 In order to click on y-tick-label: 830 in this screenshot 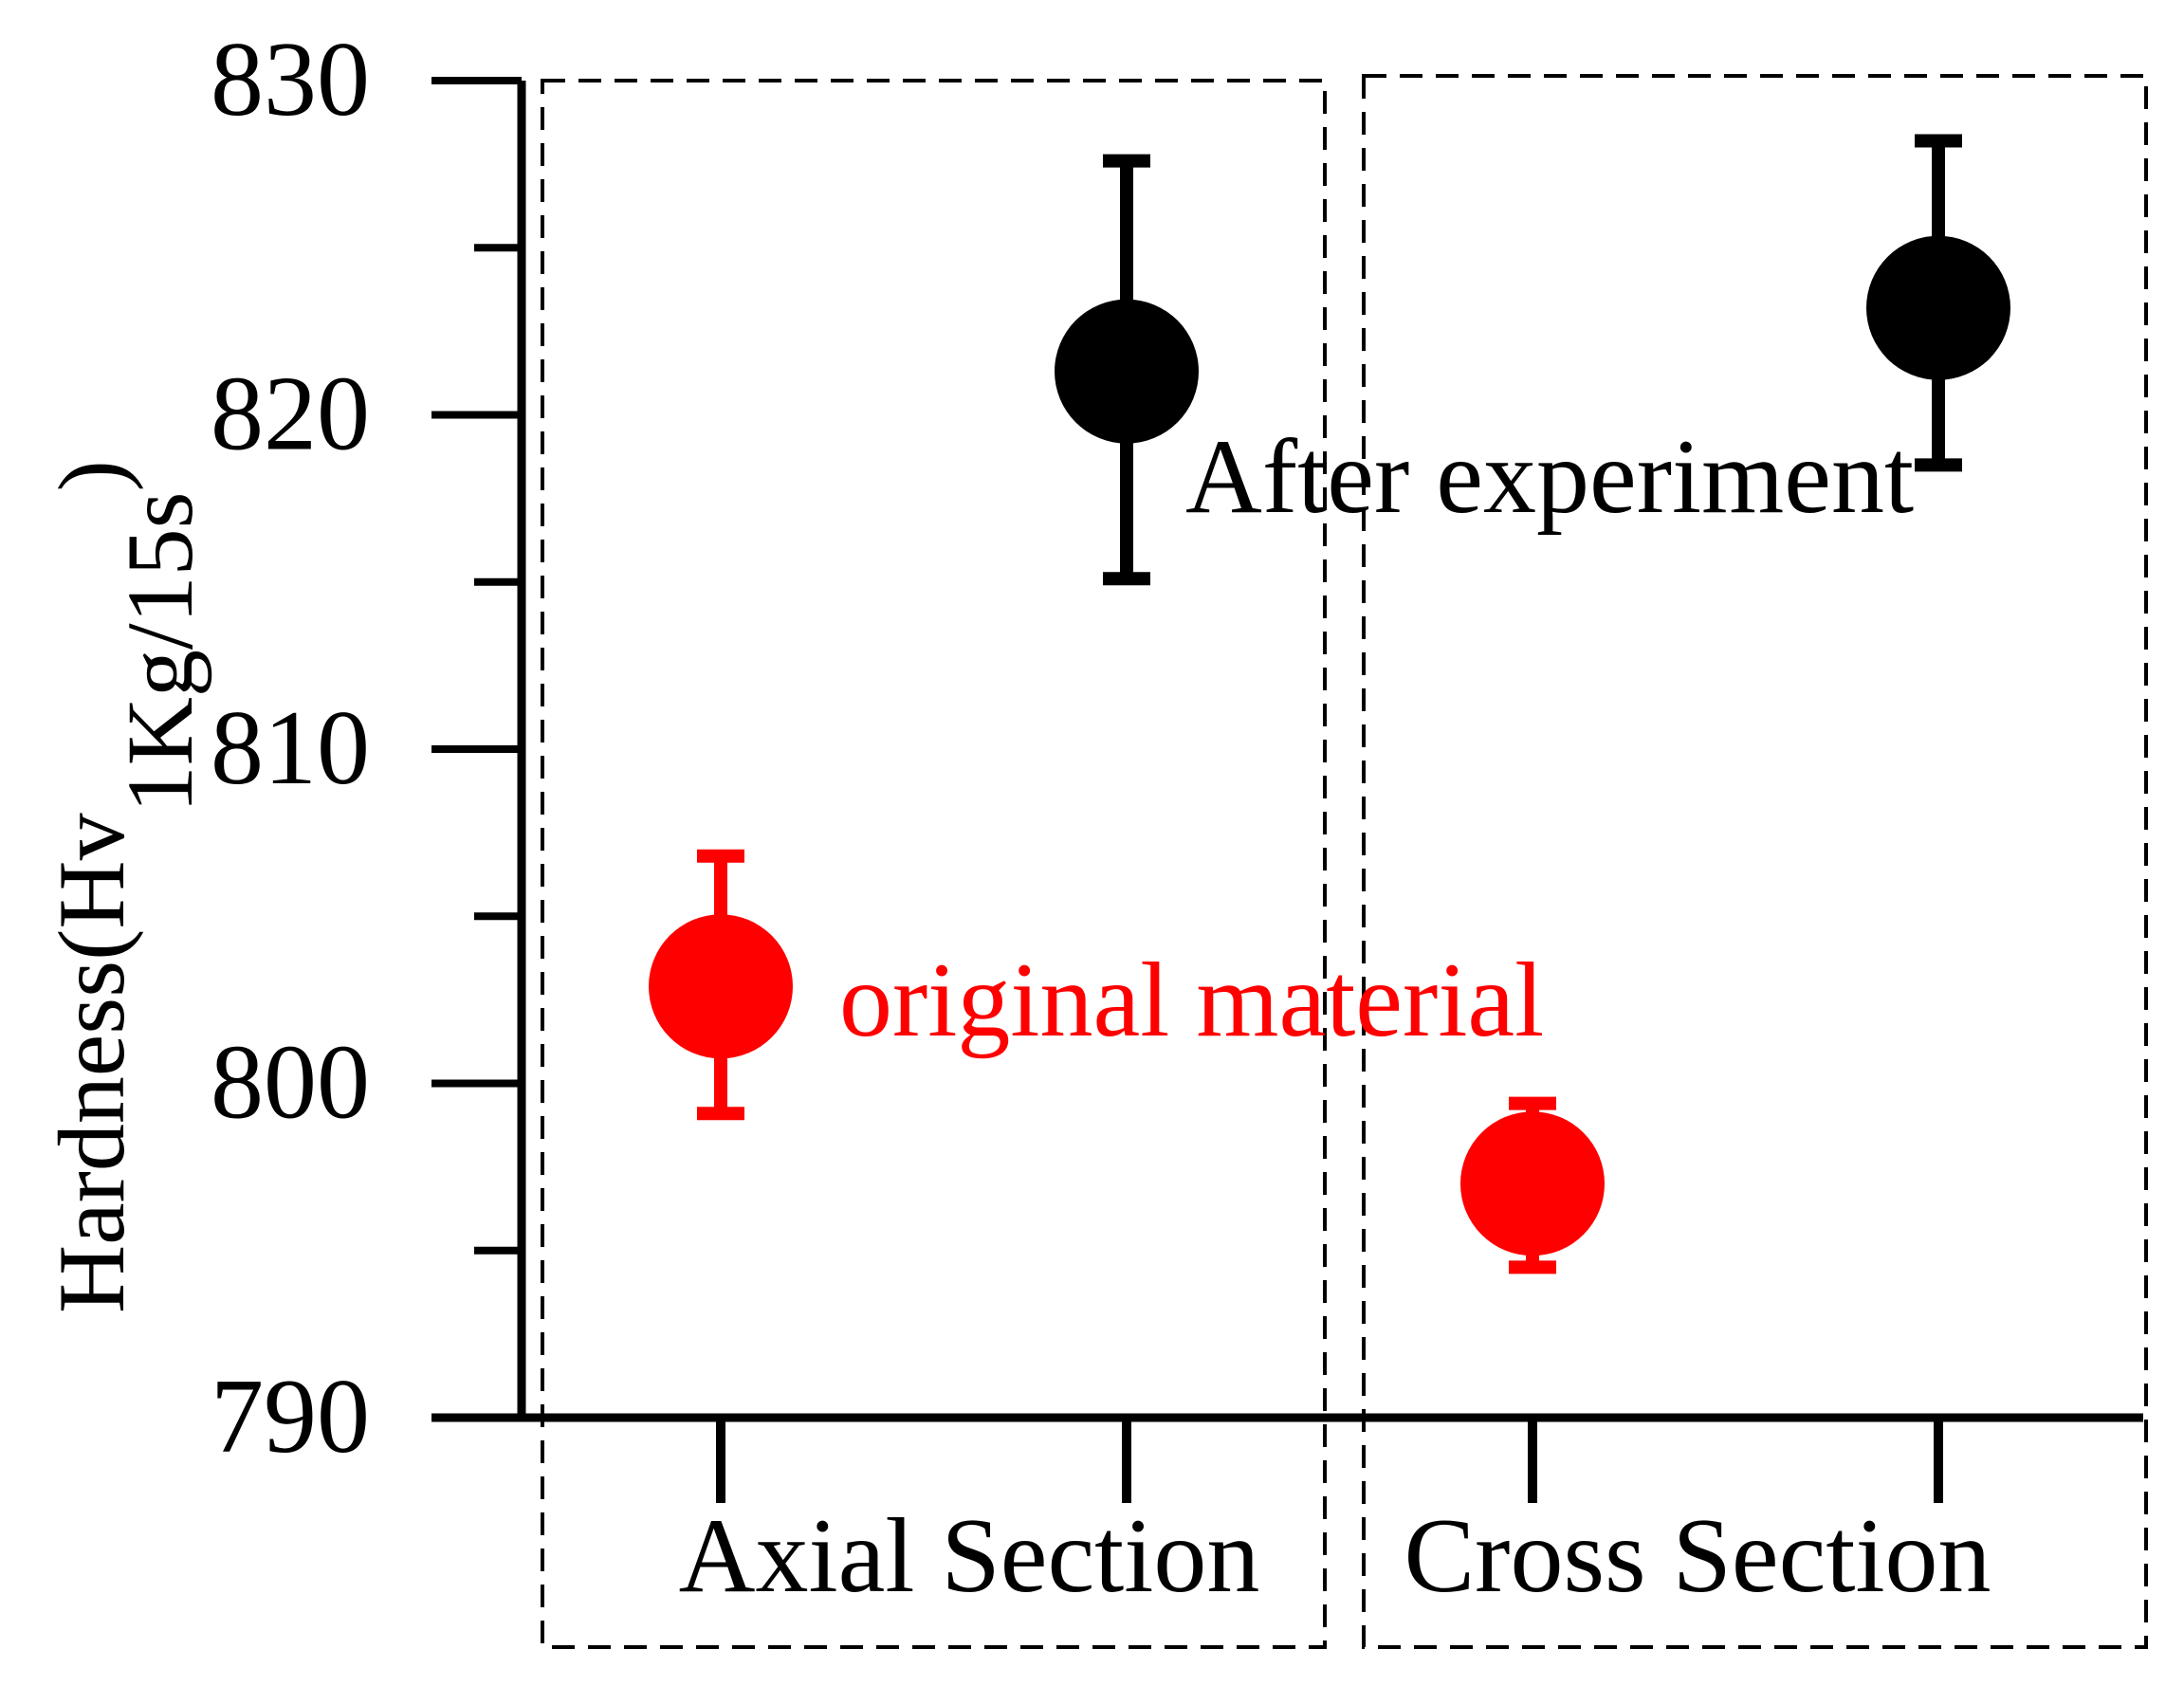, I will do `click(290, 79)`.